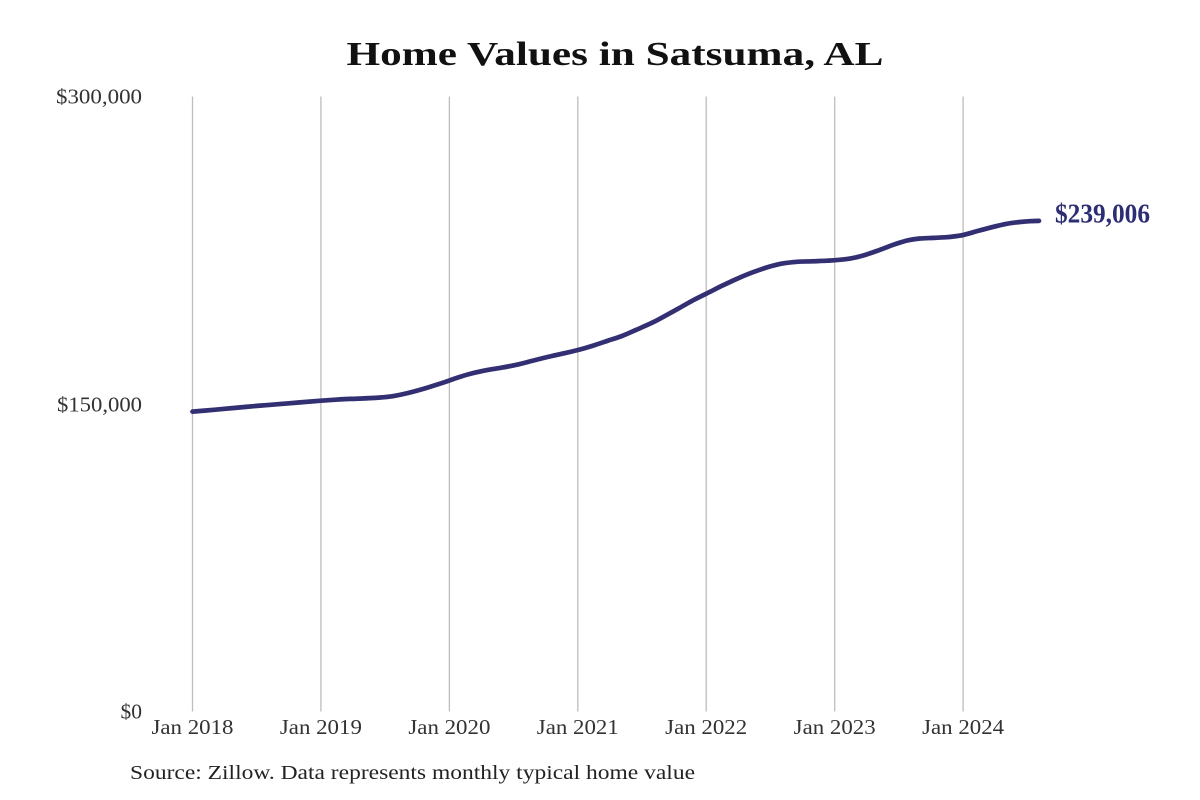 This screenshot has width=1200, height=800. I want to click on svg-text: Jan 2022, so click(706, 727).